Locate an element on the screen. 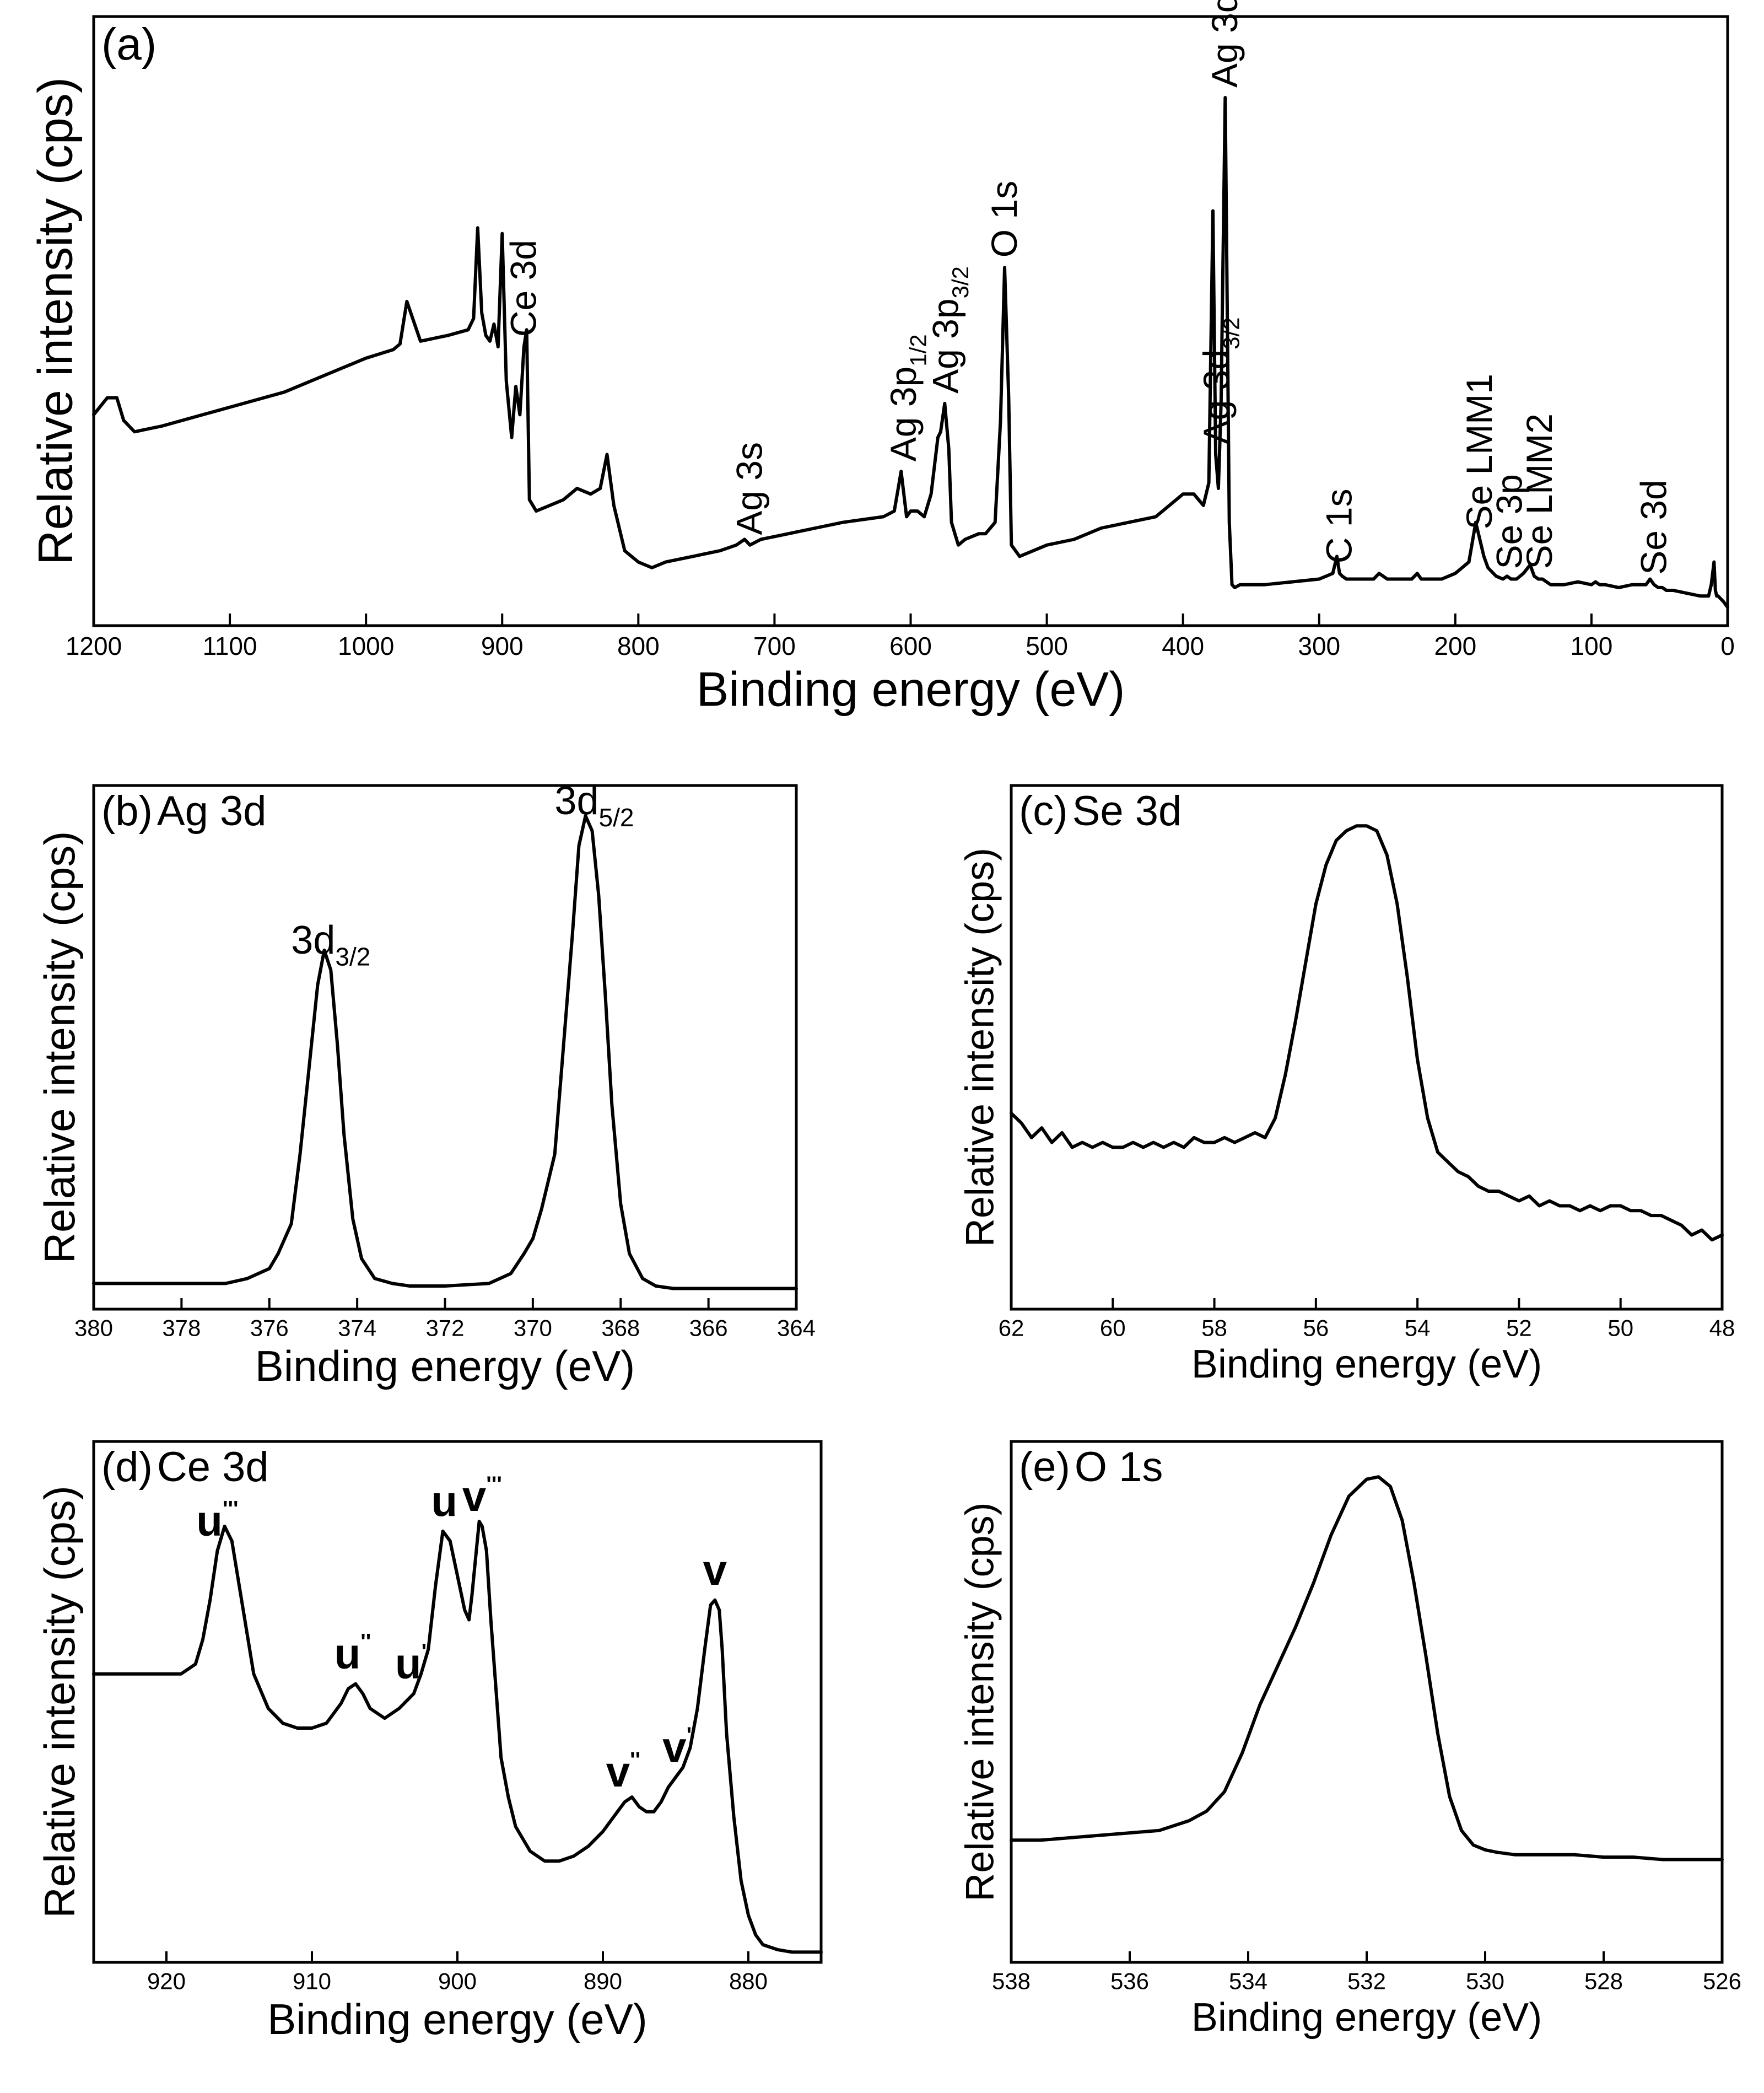 This screenshot has width=1764, height=2093. x-tick-label: 800 is located at coordinates (638, 646).